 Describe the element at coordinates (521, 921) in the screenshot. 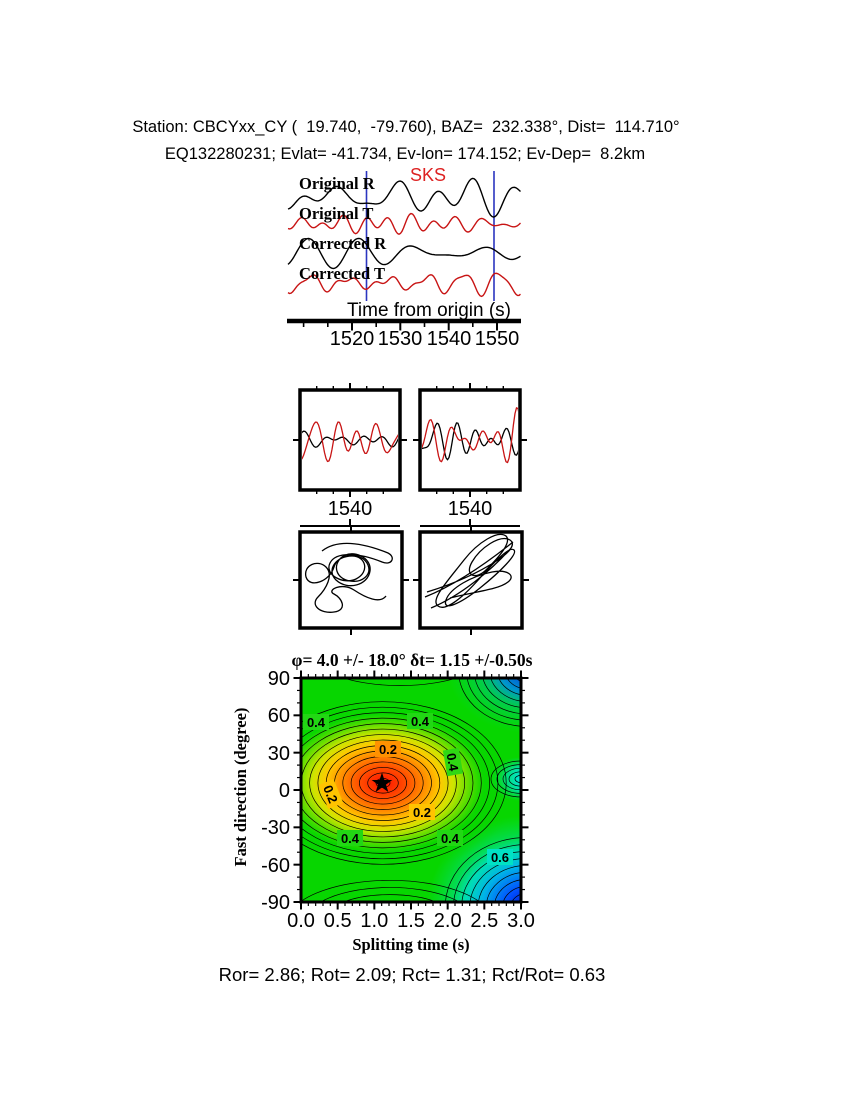

I see `x-tick-label: 3.0` at that location.